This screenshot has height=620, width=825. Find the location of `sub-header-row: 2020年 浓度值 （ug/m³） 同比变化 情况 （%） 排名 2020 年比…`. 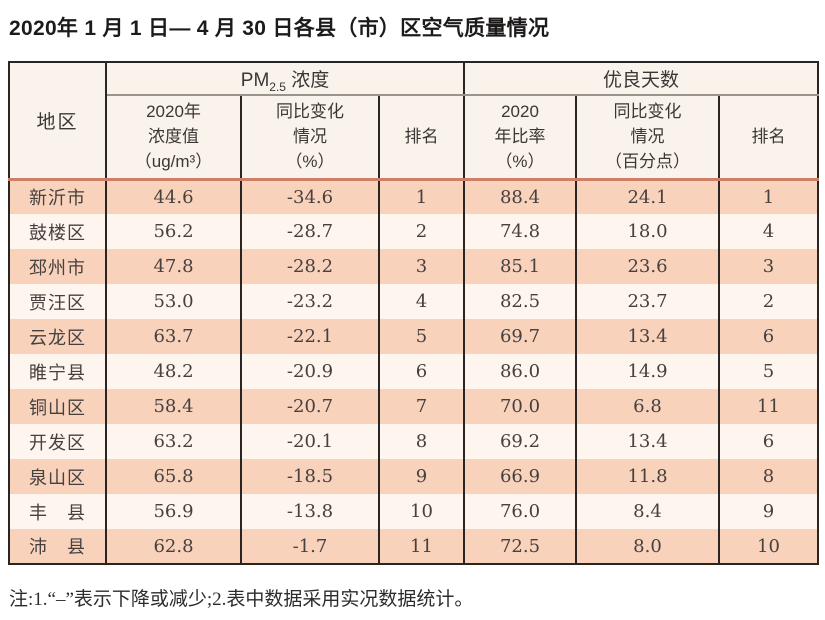

sub-header-row: 2020年 浓度值 （ug/m³） 同比变化 情况 （%） 排名 2020 年比… is located at coordinates (414, 138).